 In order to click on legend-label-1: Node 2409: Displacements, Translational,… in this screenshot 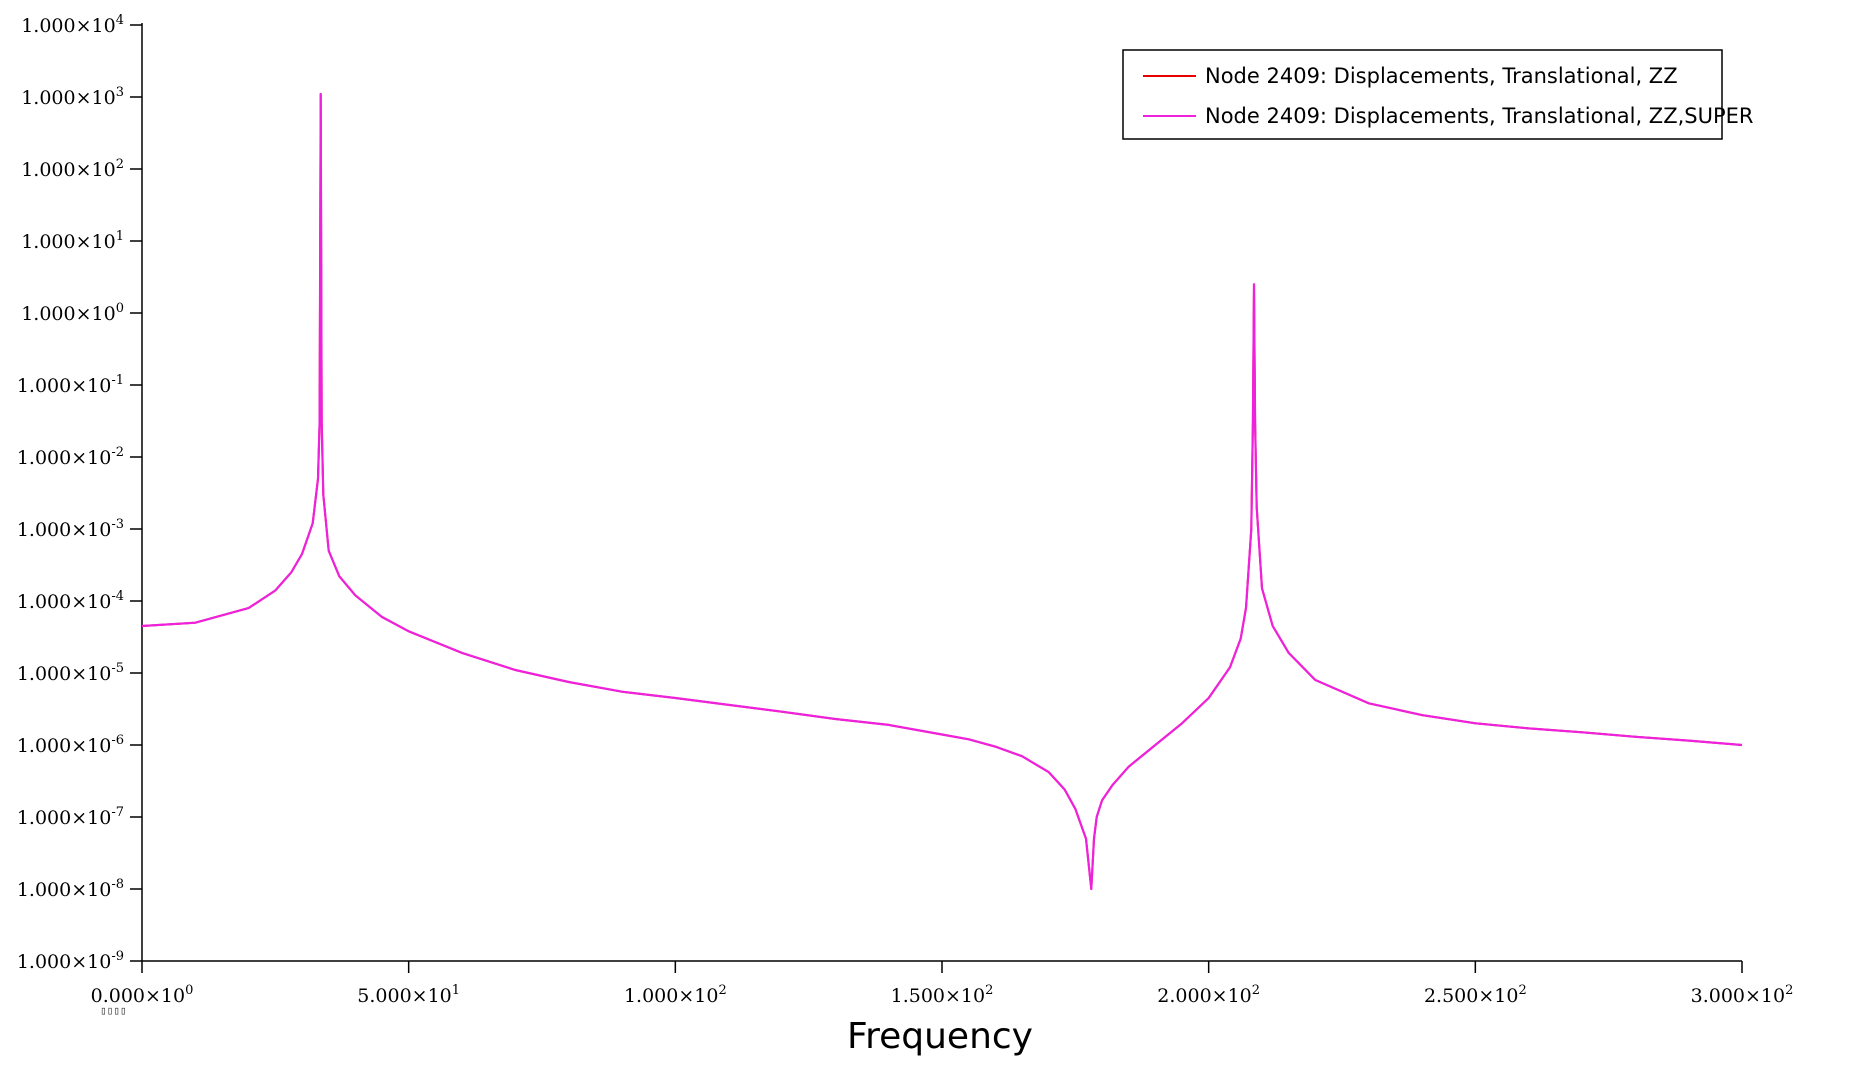, I will do `click(1441, 76)`.